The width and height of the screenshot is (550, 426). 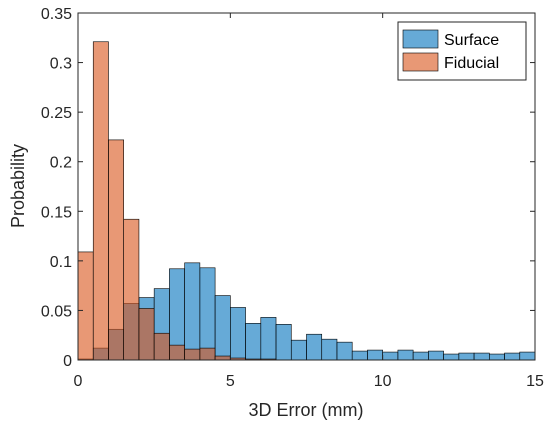 What do you see at coordinates (56, 311) in the screenshot?
I see `y-tick-label: 0.05` at bounding box center [56, 311].